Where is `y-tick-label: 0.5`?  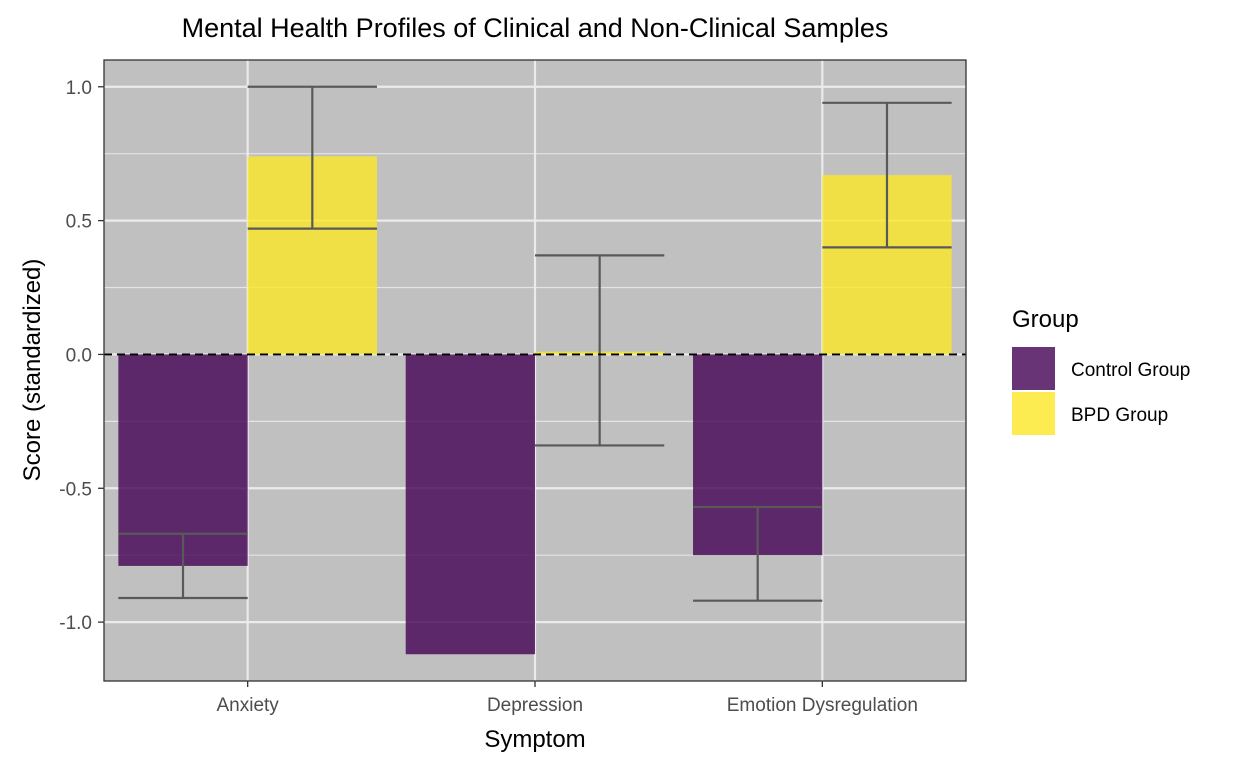
y-tick-label: 0.5 is located at coordinates (79, 222).